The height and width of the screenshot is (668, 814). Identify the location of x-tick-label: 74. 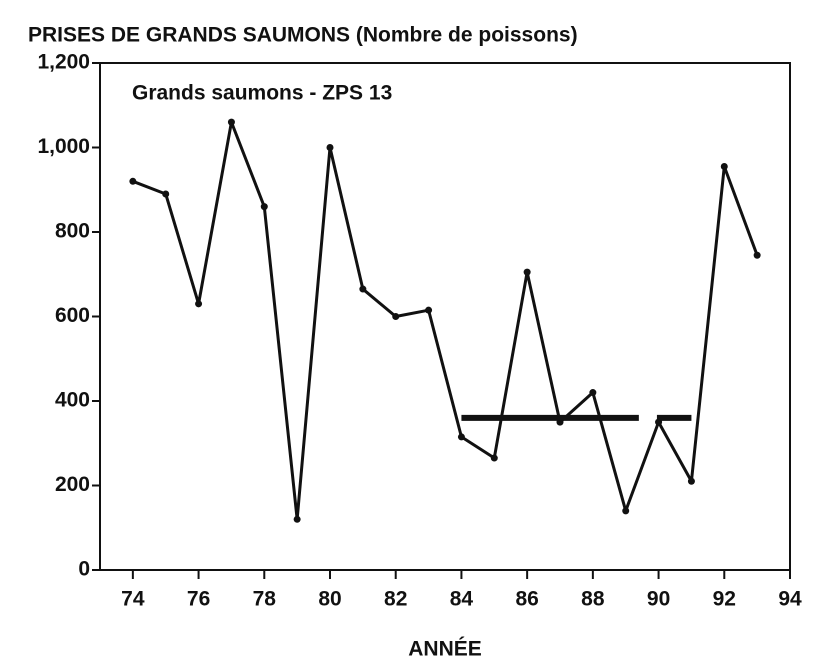
(133, 599).